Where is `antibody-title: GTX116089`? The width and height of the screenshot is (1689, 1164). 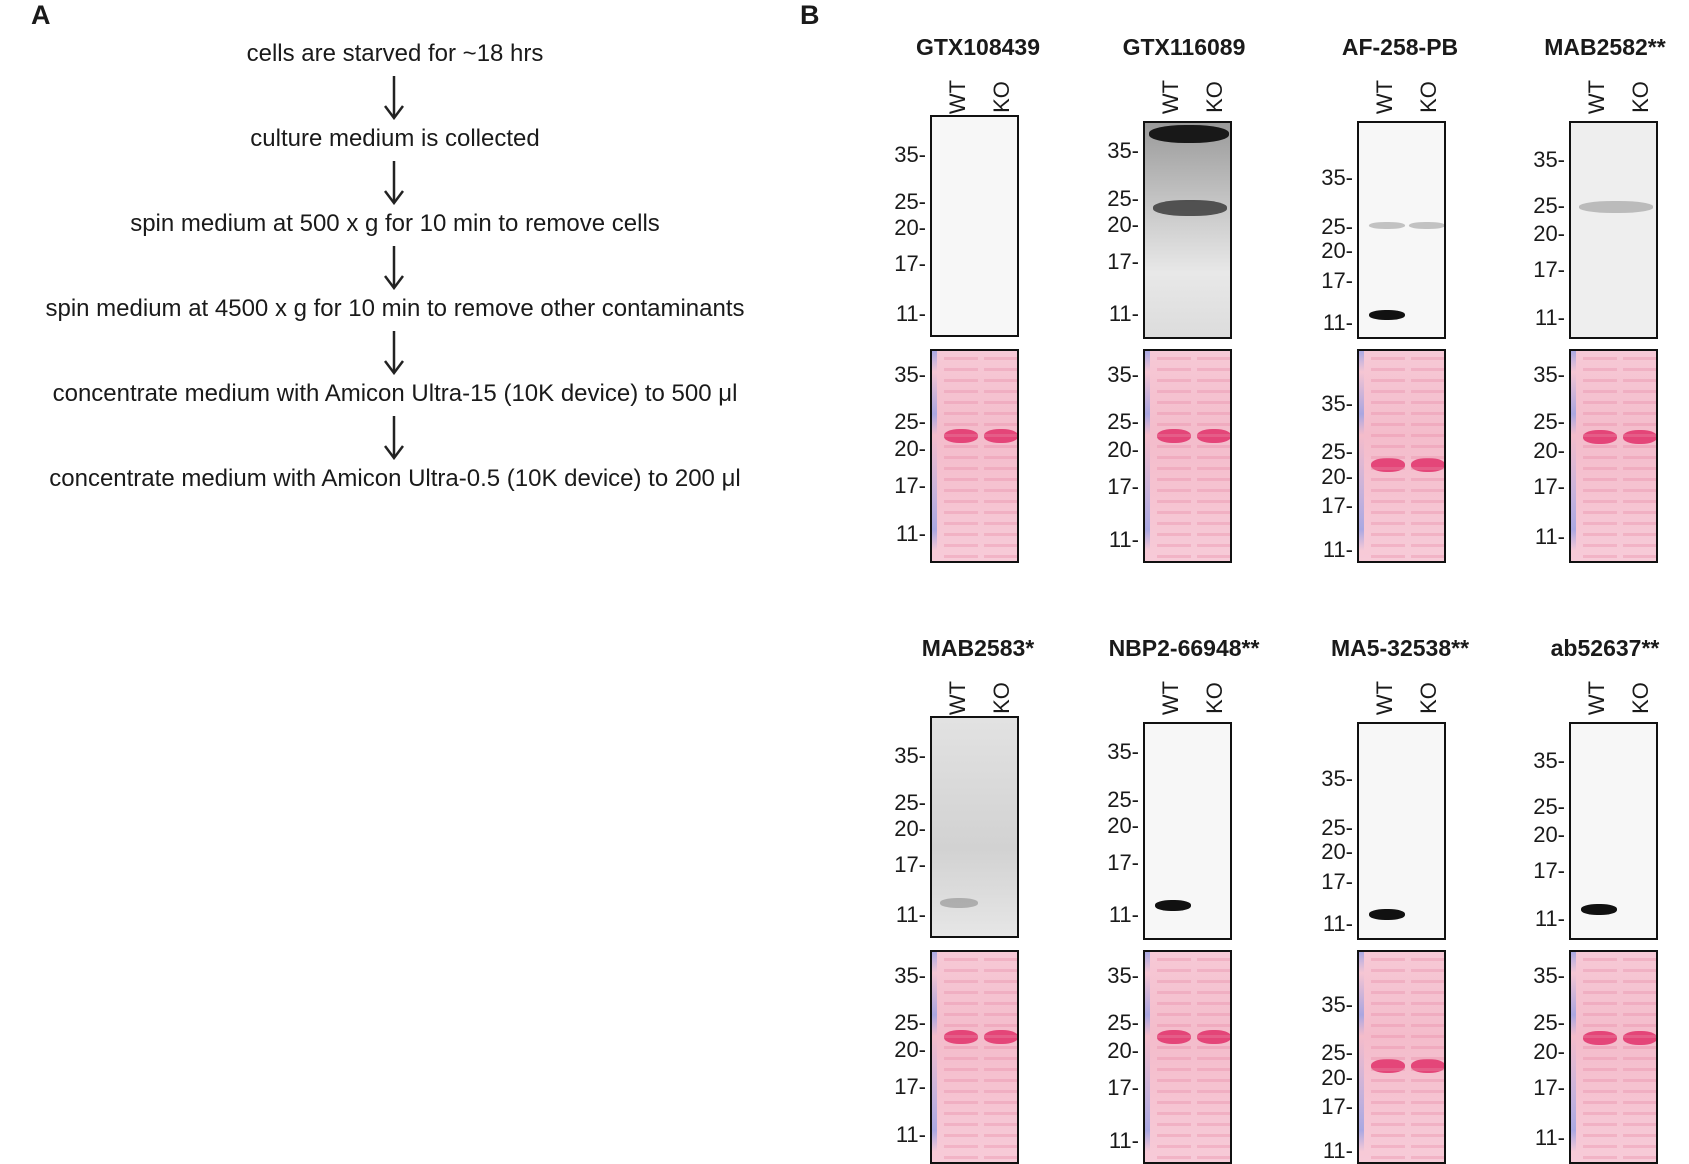 antibody-title: GTX116089 is located at coordinates (1184, 47).